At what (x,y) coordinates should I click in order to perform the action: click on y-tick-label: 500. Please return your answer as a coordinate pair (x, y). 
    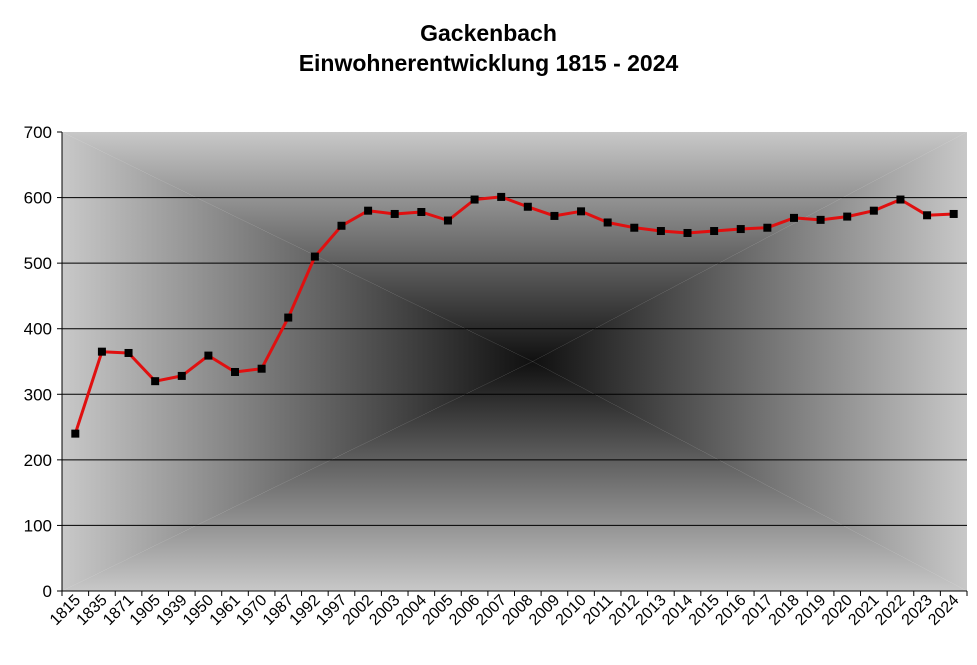
    Looking at the image, I should click on (38, 263).